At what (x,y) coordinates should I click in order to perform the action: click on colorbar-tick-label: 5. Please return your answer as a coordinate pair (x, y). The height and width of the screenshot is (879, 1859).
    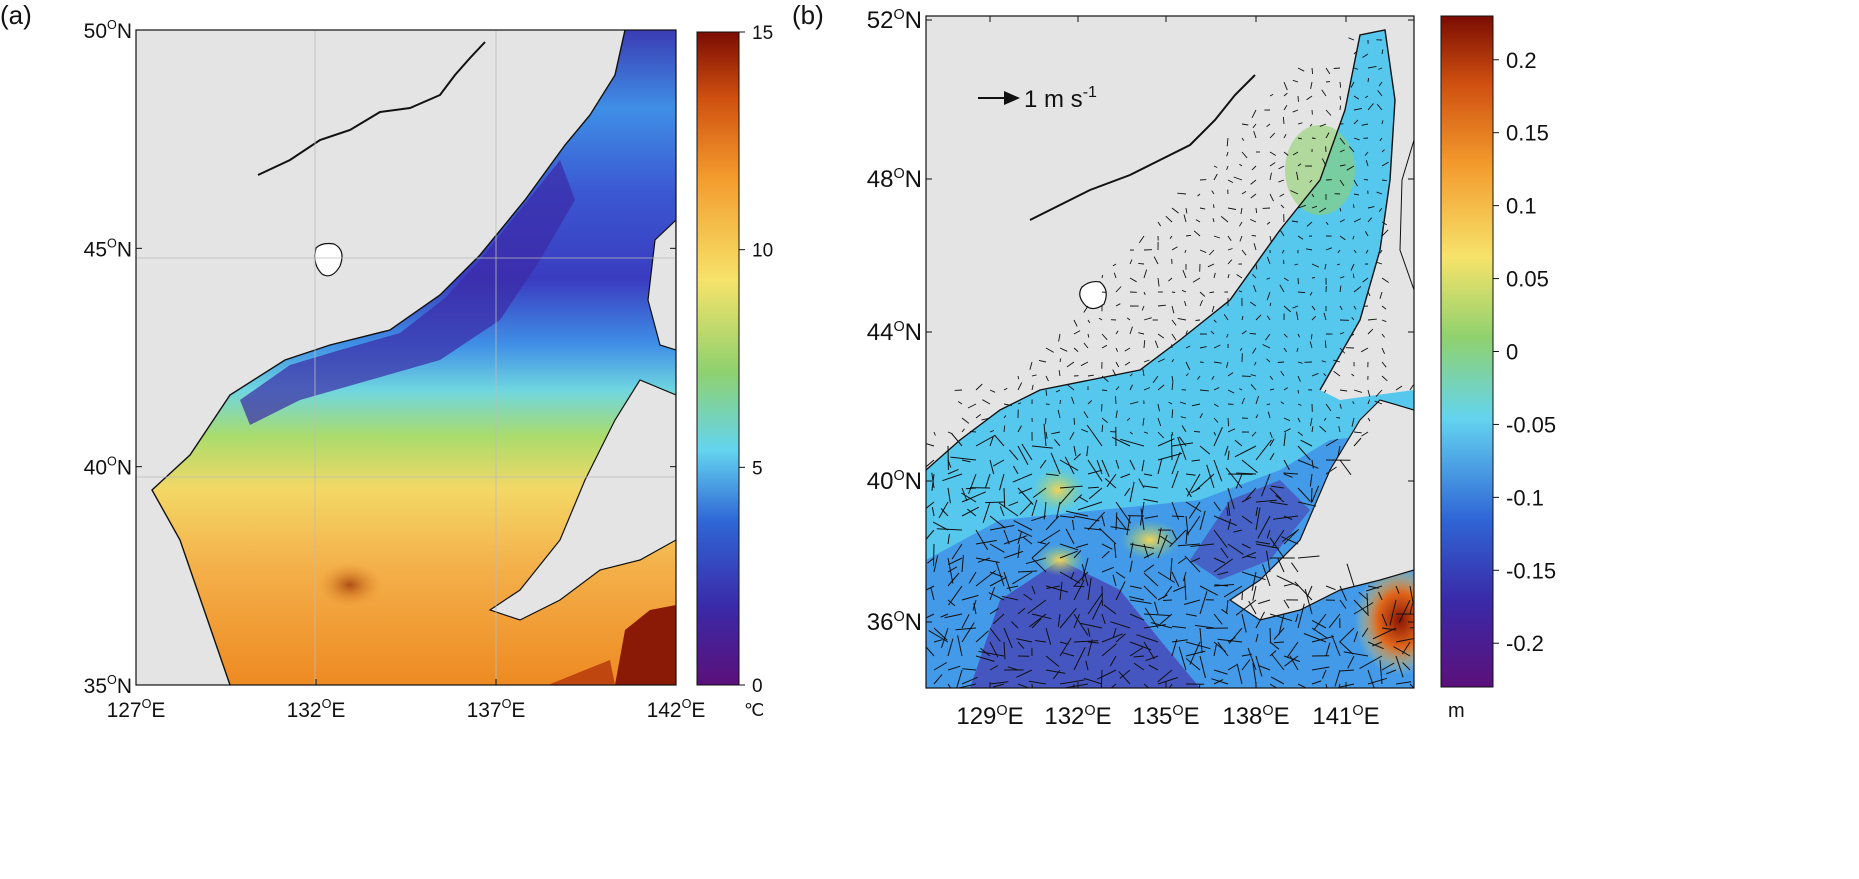
    Looking at the image, I should click on (757, 468).